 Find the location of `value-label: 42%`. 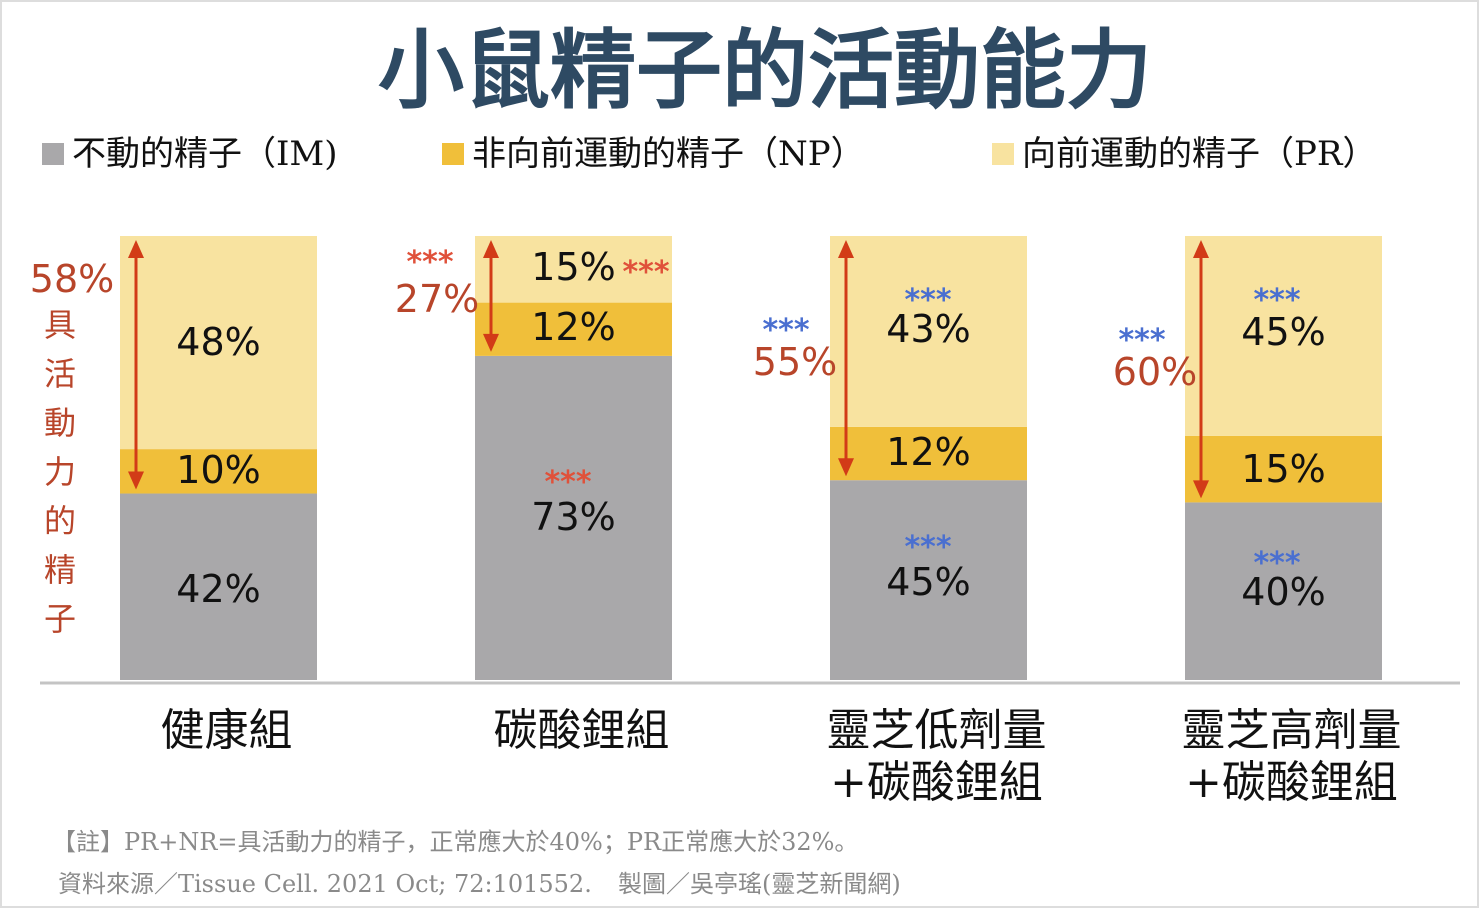

value-label: 42% is located at coordinates (218, 589).